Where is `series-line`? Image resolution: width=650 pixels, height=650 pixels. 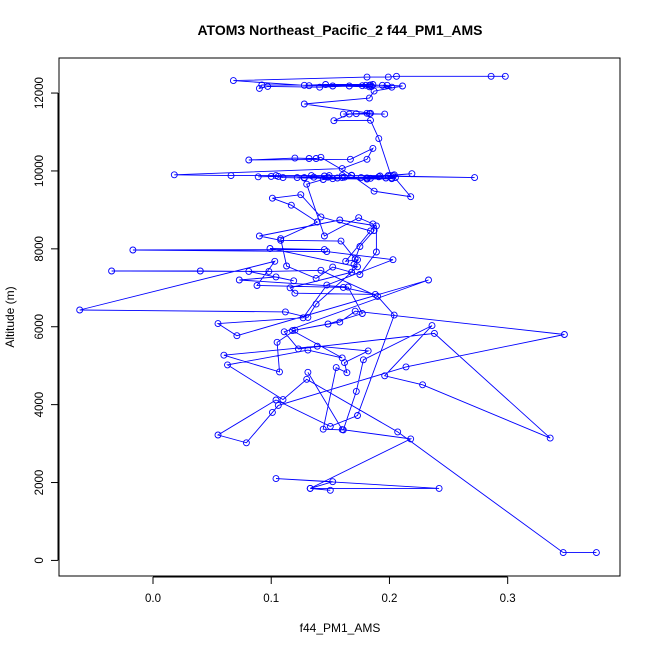
series-line is located at coordinates (357, 431).